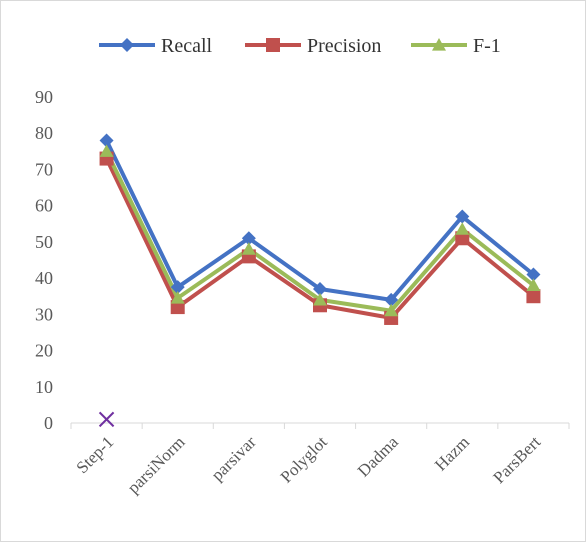 The image size is (586, 543). What do you see at coordinates (44, 351) in the screenshot?
I see `y-tick-label: 20` at bounding box center [44, 351].